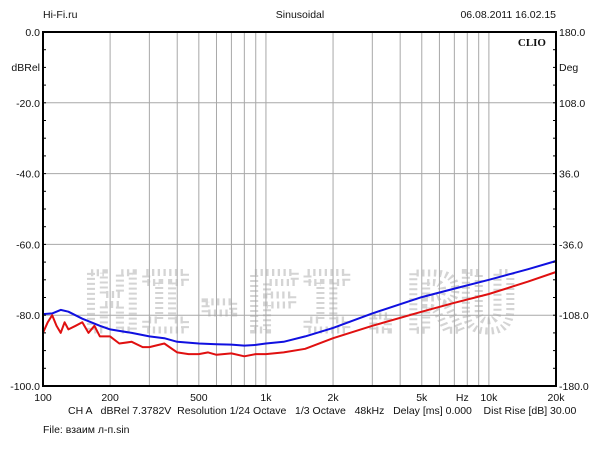 The image size is (600, 455). I want to click on y2-tick-label: 36.0, so click(569, 175).